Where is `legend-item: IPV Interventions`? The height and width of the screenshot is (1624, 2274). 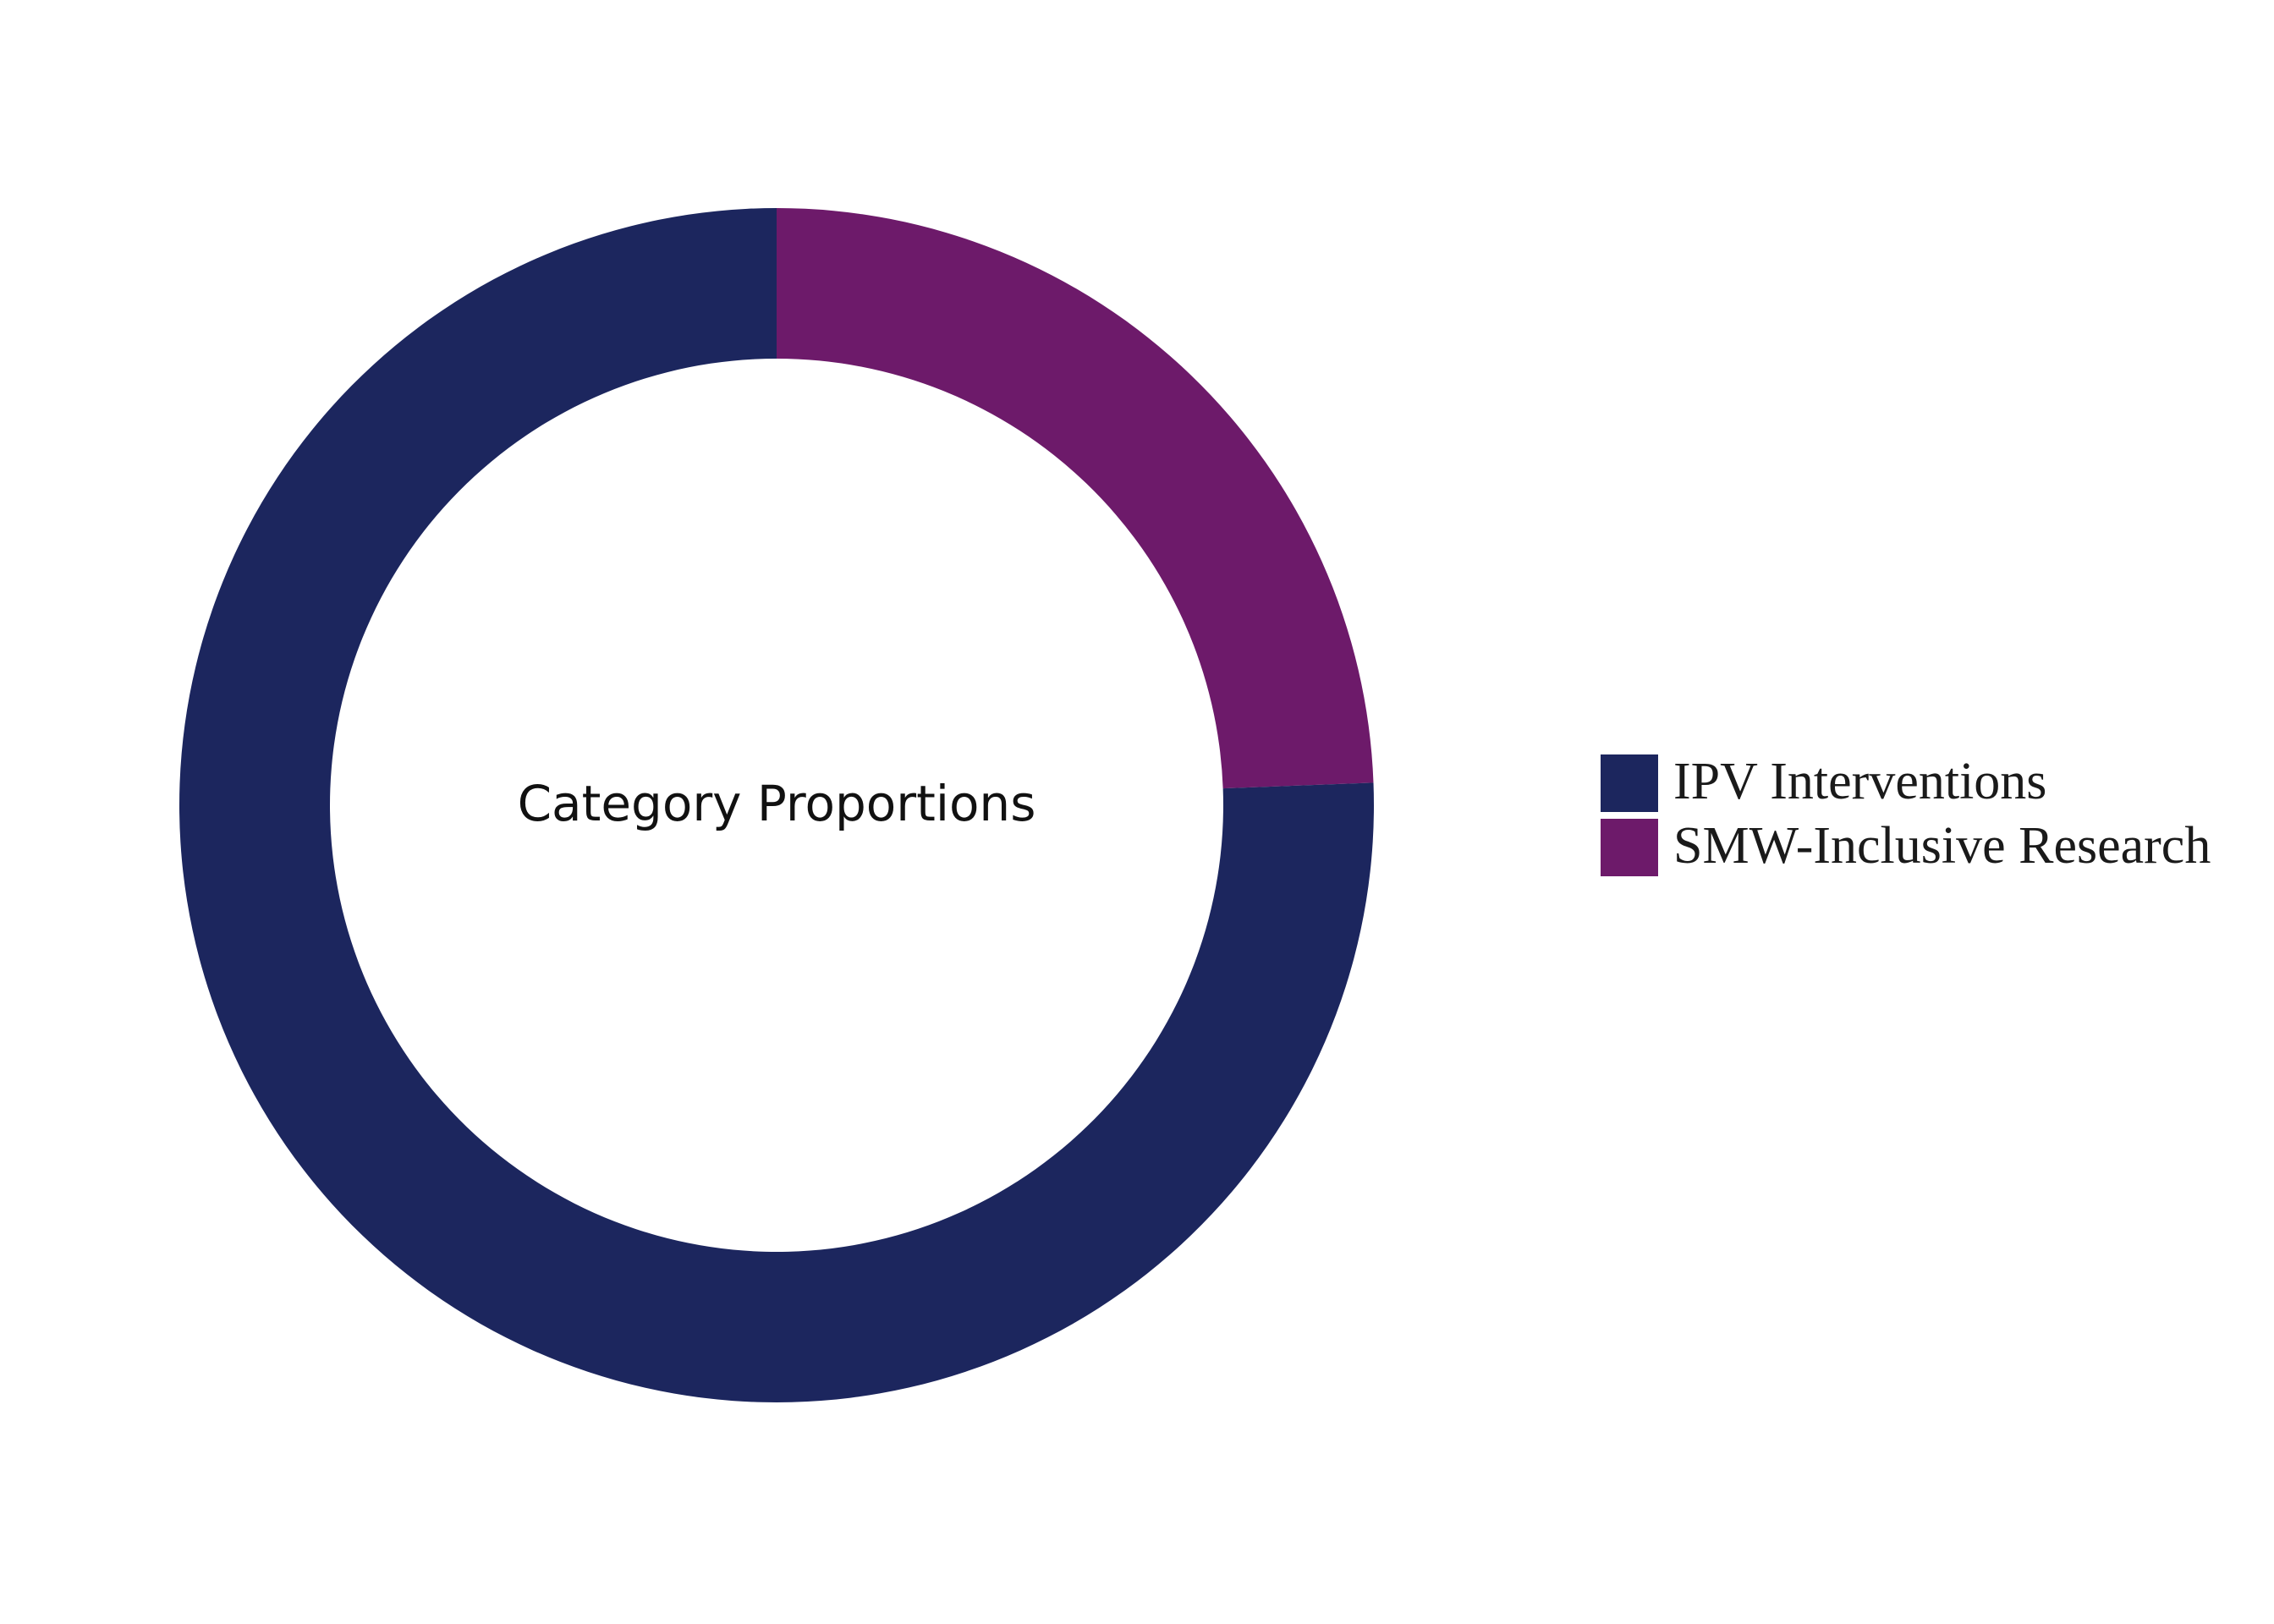 legend-item: IPV Interventions is located at coordinates (1824, 783).